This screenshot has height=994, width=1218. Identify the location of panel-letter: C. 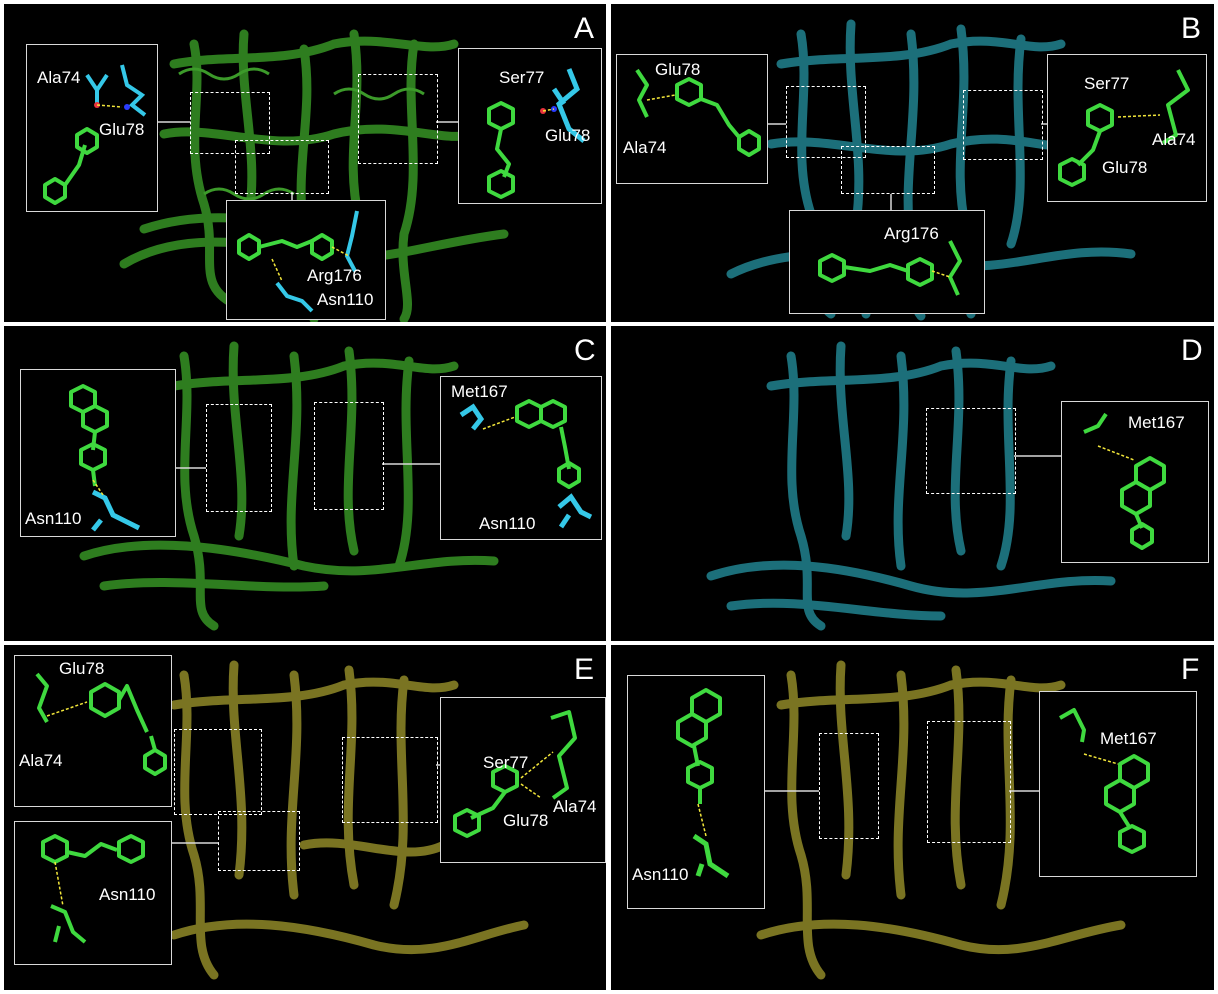
(585, 350).